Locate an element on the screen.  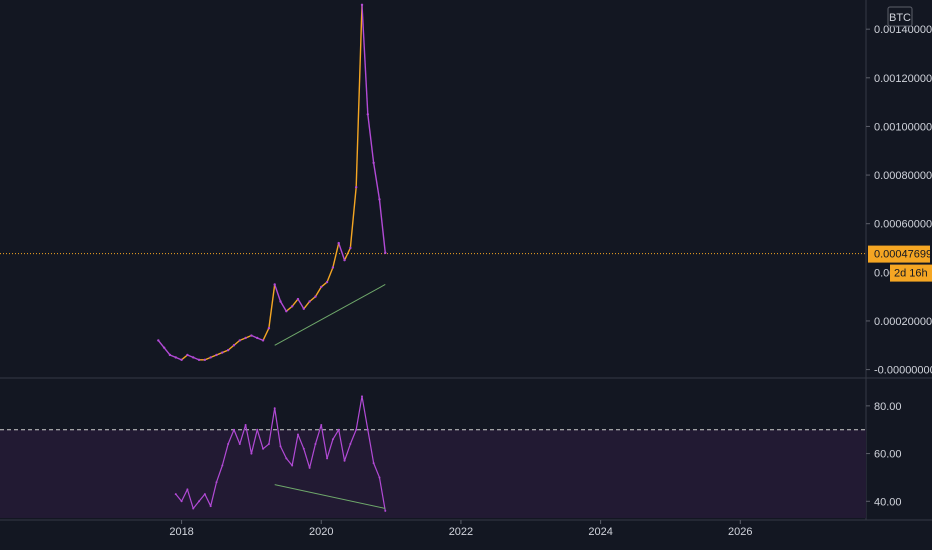
price-tick-label: 0.00020000 is located at coordinates (903, 322).